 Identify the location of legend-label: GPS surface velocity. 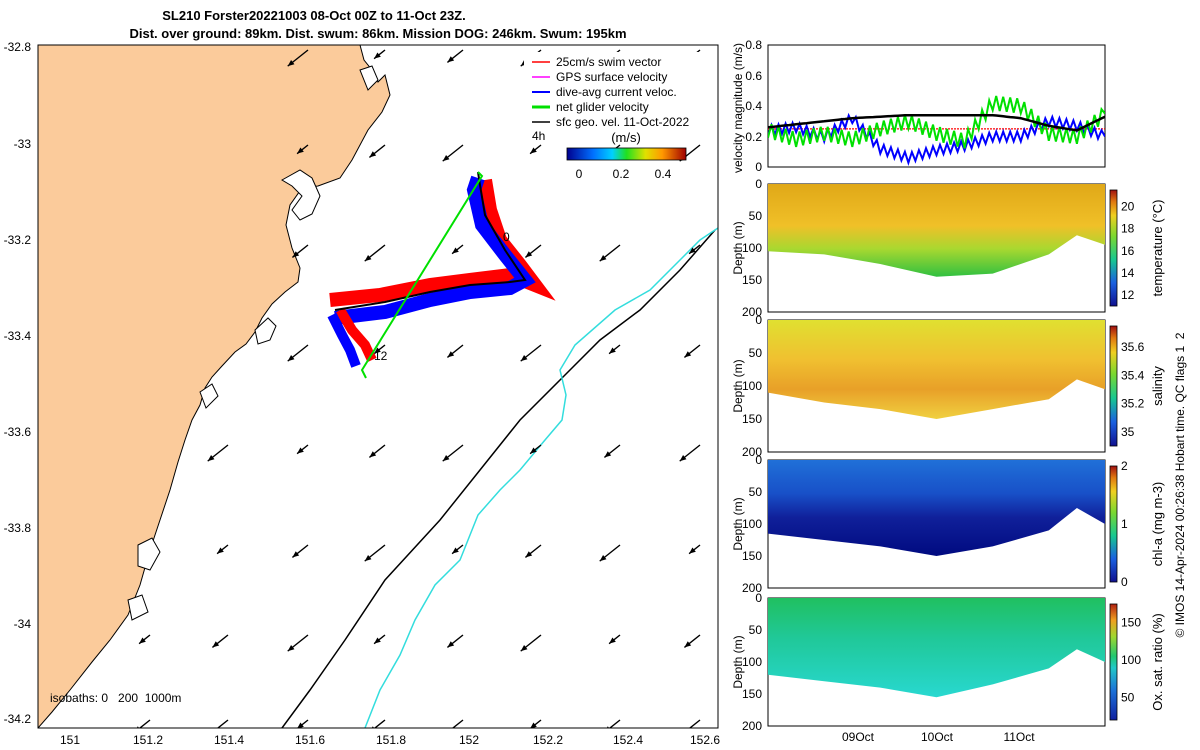
(611, 77).